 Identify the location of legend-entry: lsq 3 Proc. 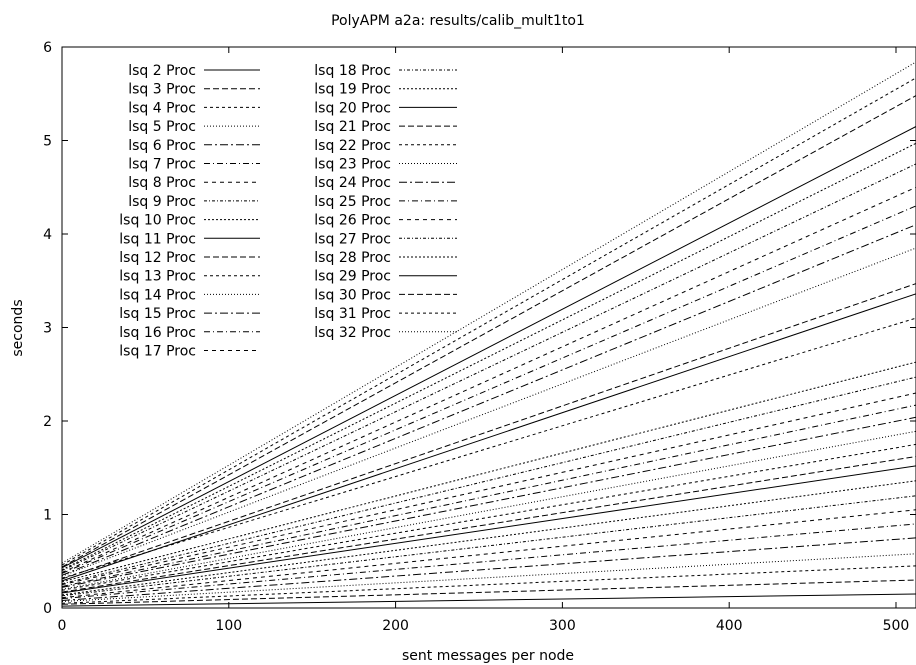
(194, 90).